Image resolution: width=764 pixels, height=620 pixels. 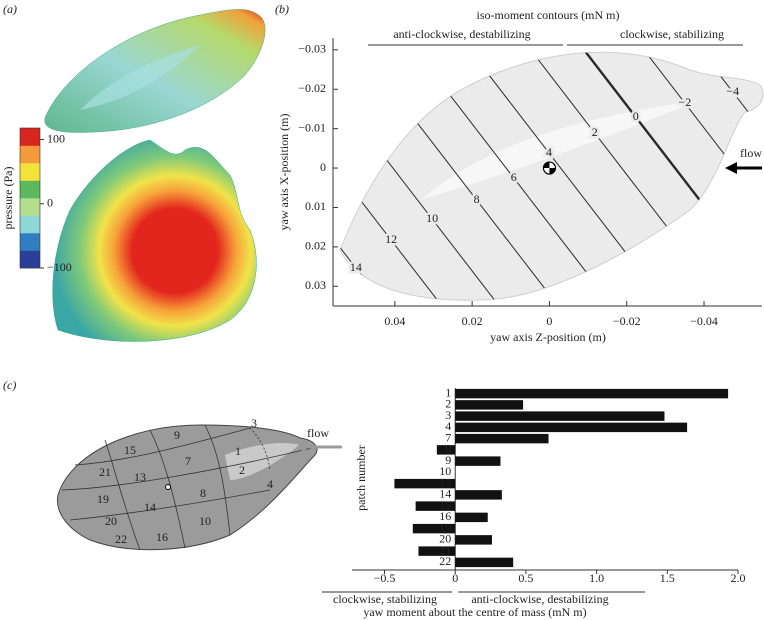 I want to click on patch-label: 10, so click(x=205, y=521).